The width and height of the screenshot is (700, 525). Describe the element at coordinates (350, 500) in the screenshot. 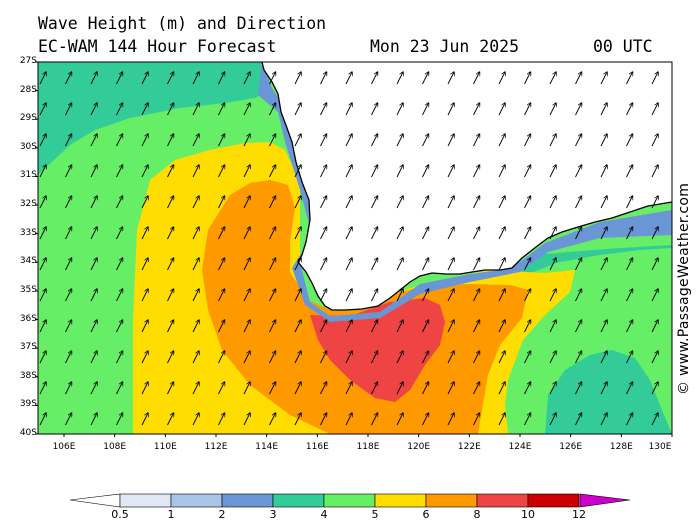

I see `colorbar` at that location.